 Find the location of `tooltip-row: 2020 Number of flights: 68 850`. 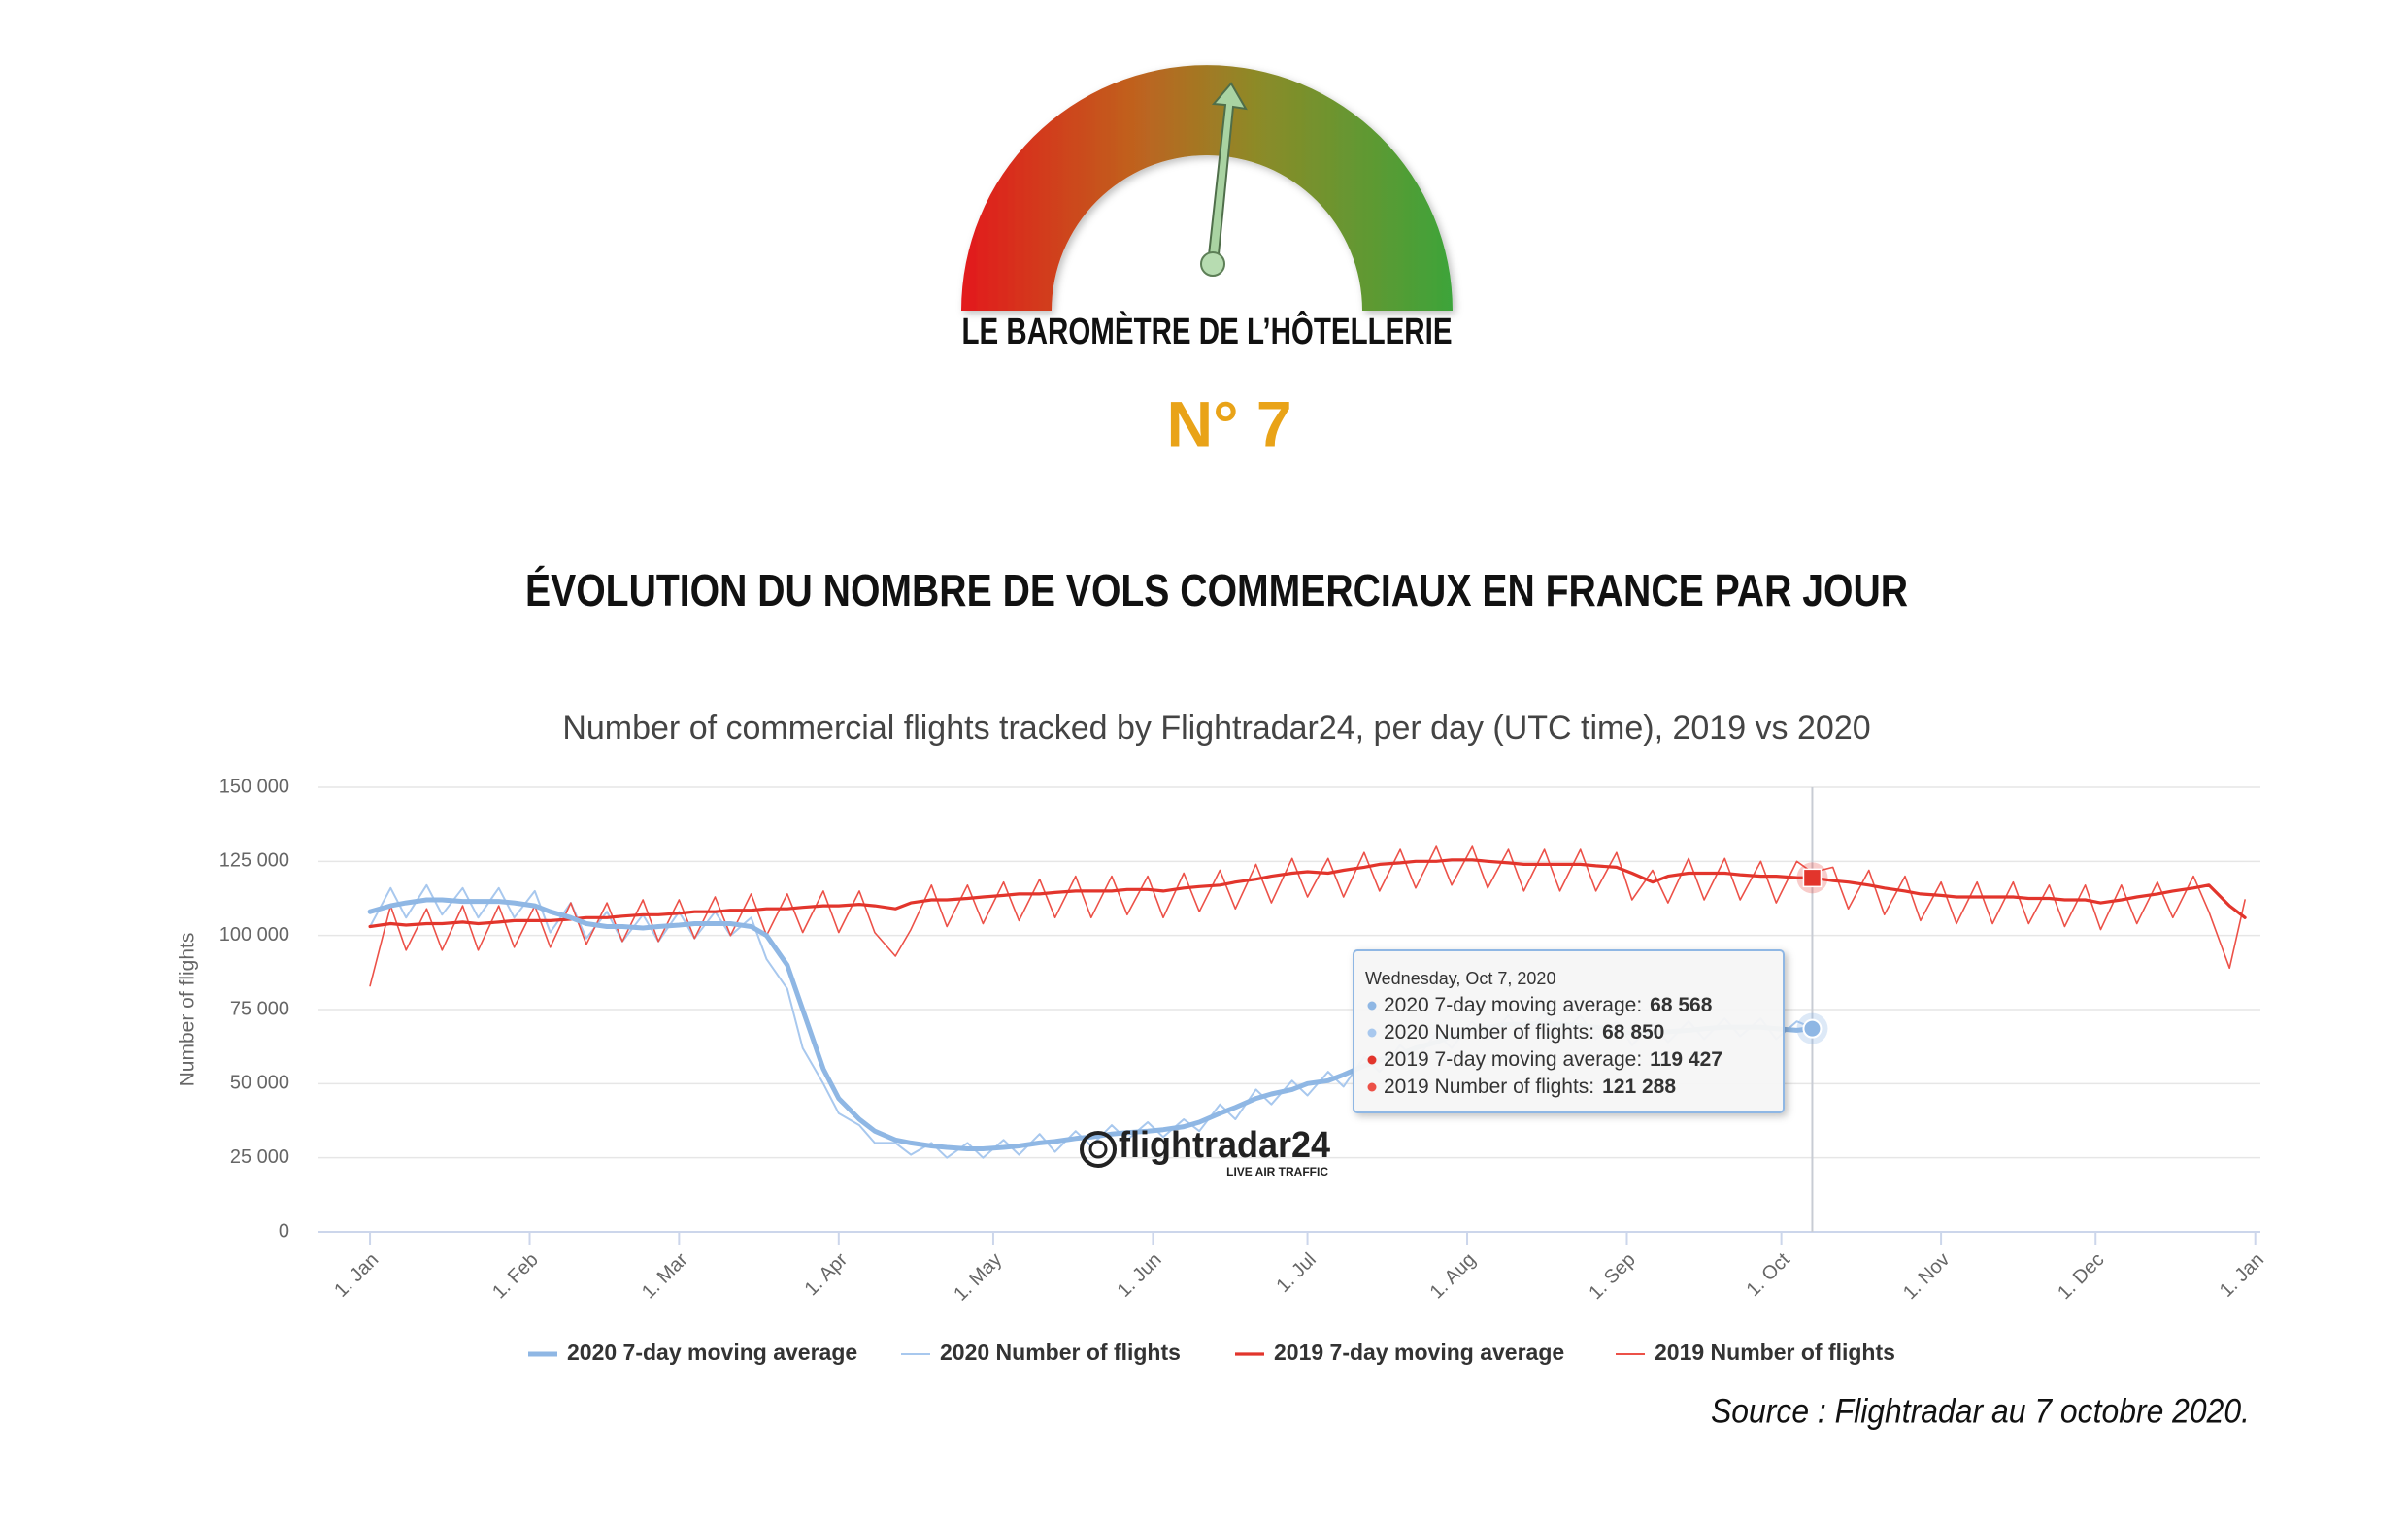

tooltip-row: 2020 Number of flights: 68 850 is located at coordinates (1524, 1032).